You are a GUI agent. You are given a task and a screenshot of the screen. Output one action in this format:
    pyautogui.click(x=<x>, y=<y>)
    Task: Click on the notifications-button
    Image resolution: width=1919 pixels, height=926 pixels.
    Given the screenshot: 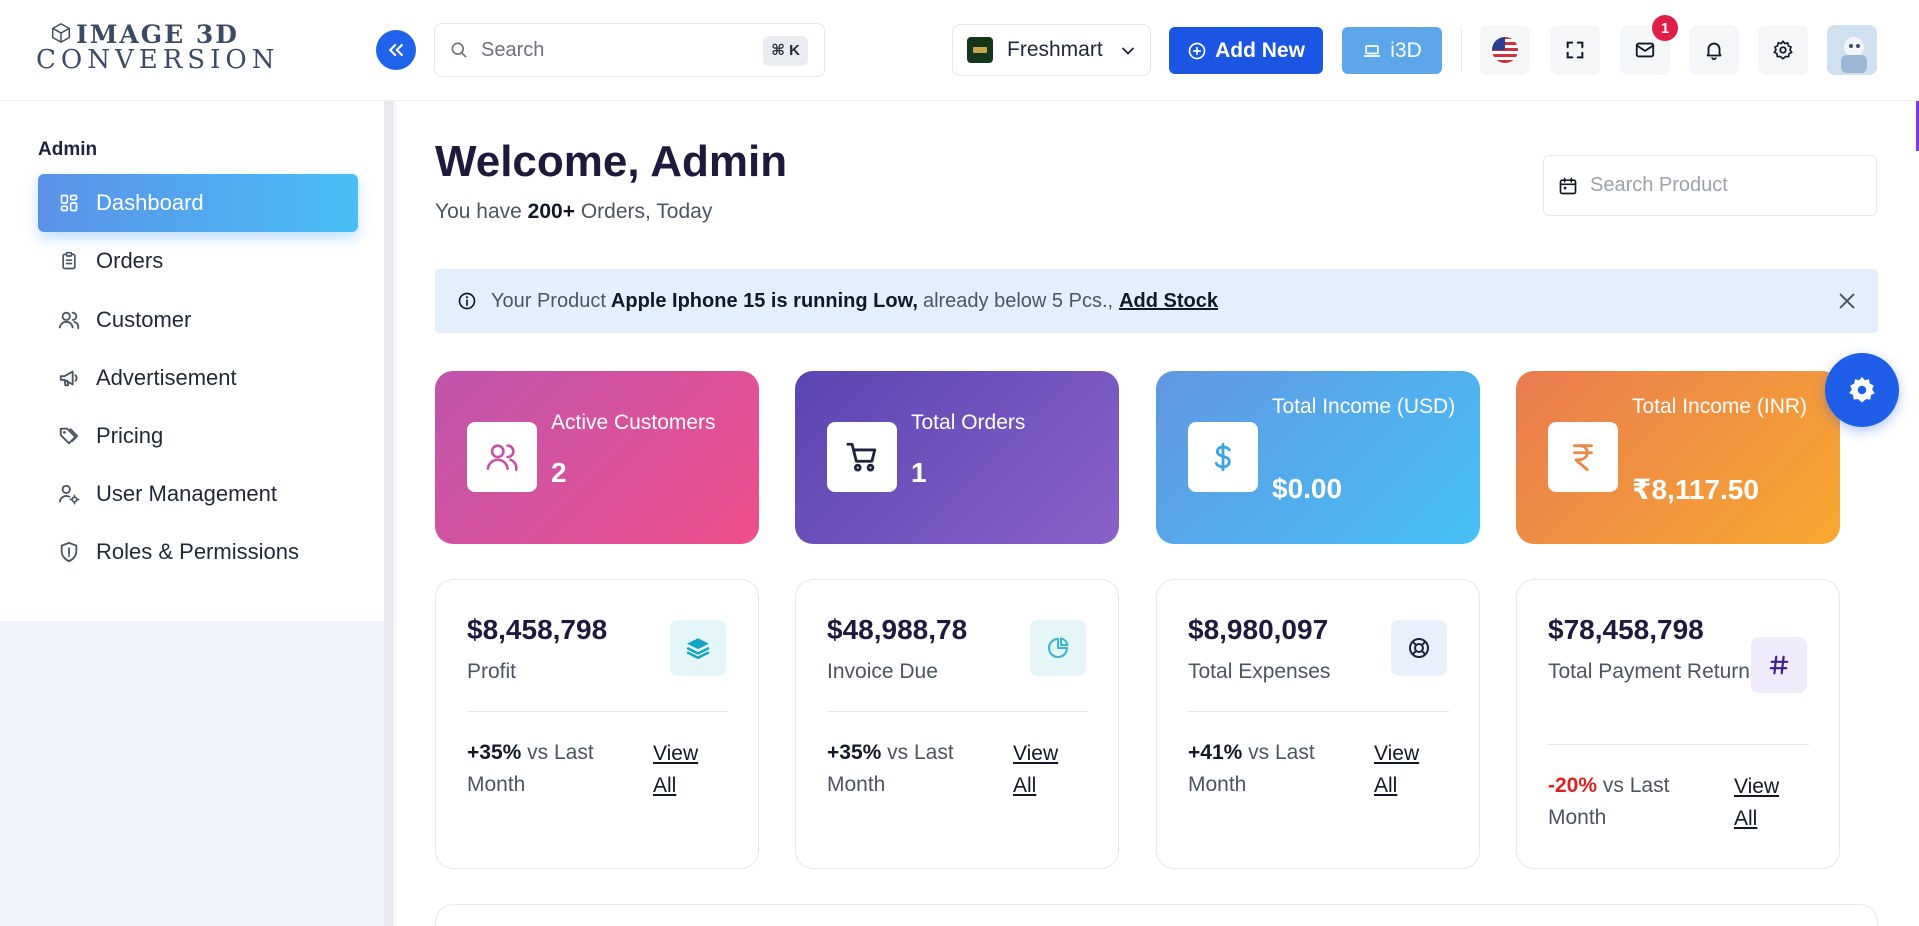 What is the action you would take?
    pyautogui.click(x=1714, y=50)
    